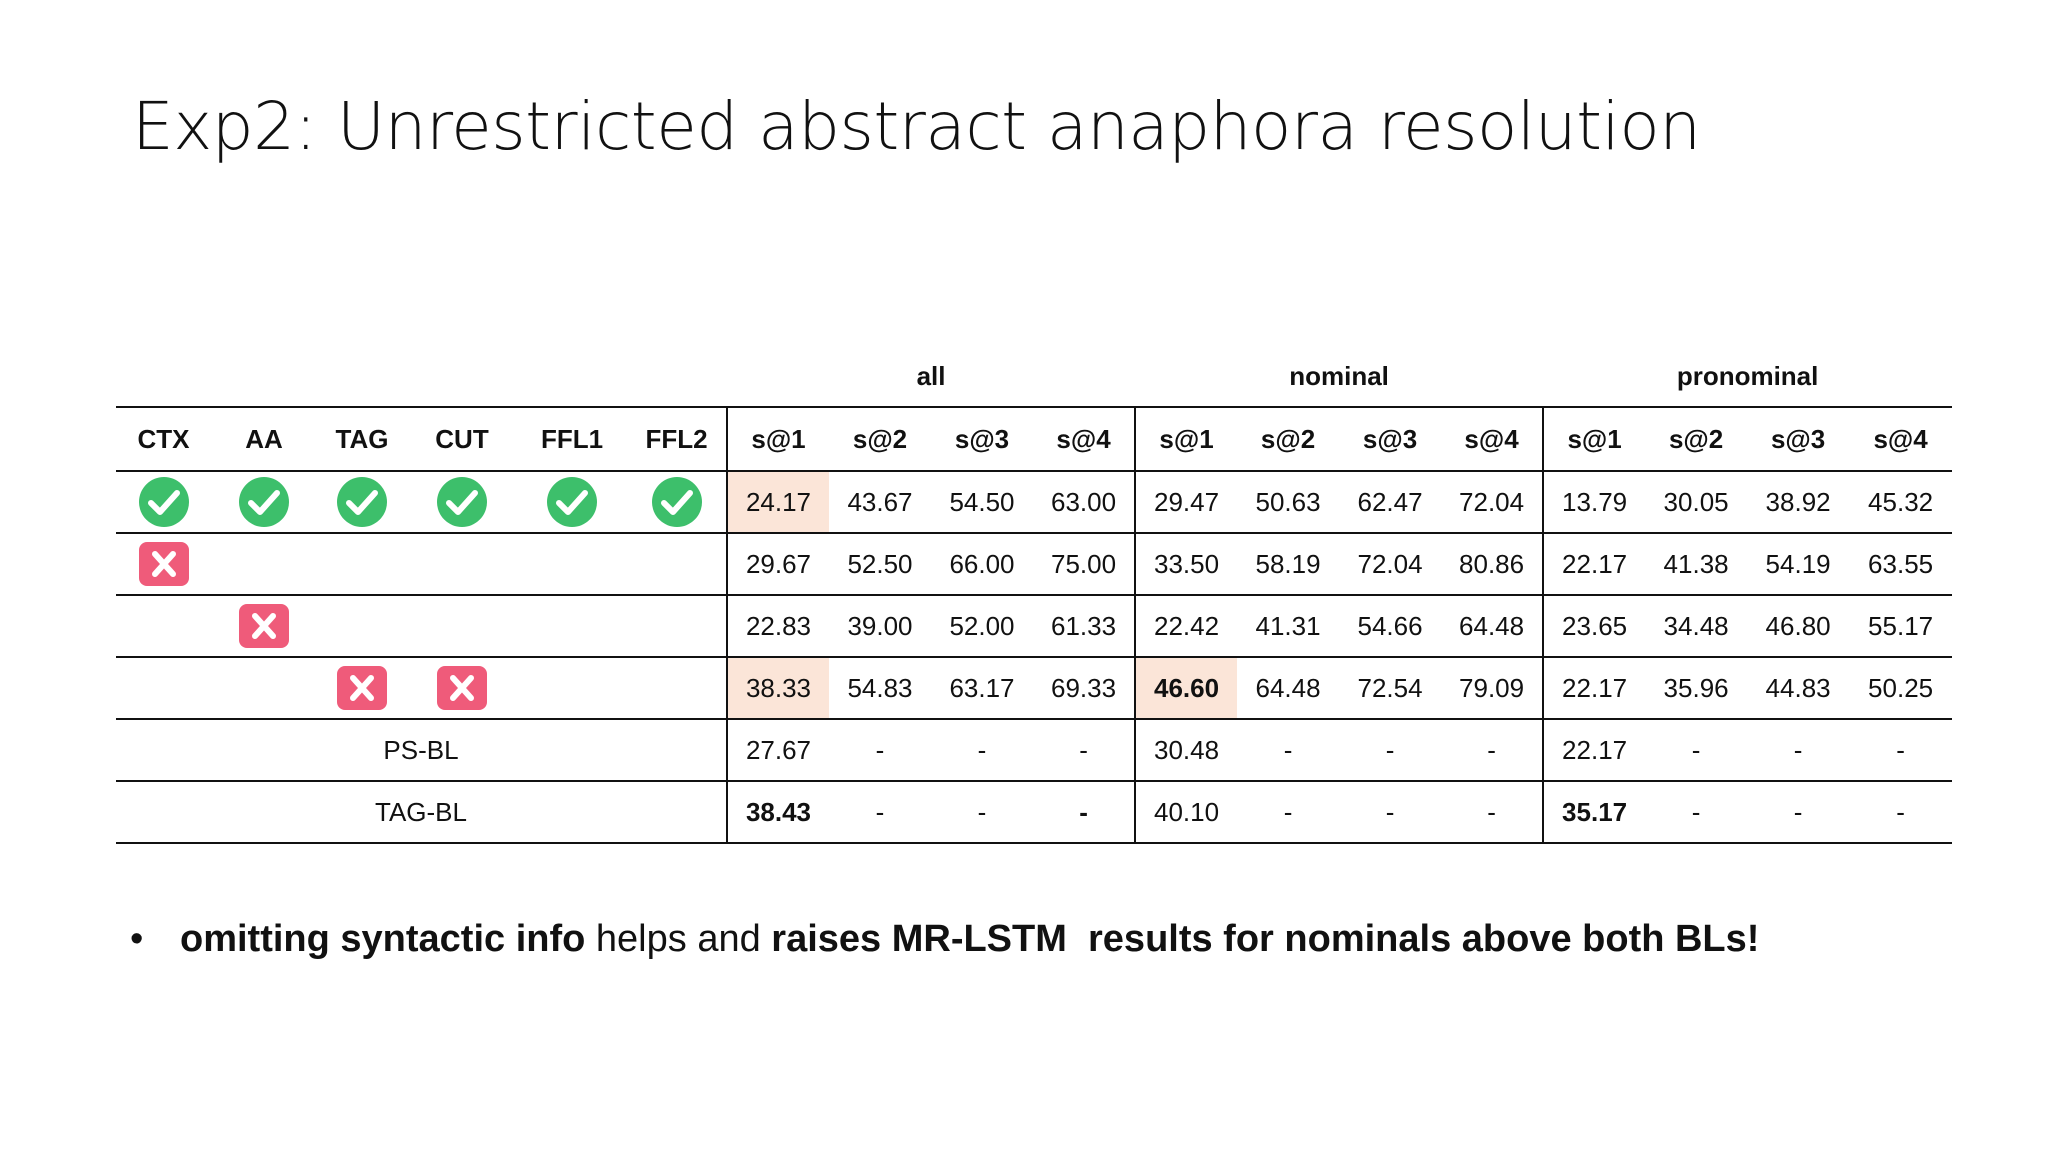 This screenshot has height=1152, width=2048. I want to click on value-cell: 75.00, so click(1084, 564).